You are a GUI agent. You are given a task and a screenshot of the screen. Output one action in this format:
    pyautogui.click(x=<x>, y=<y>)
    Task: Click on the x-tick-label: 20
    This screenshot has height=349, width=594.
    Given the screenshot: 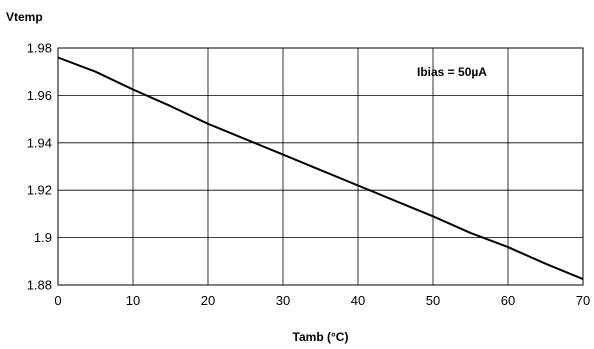 What is the action you would take?
    pyautogui.click(x=208, y=300)
    